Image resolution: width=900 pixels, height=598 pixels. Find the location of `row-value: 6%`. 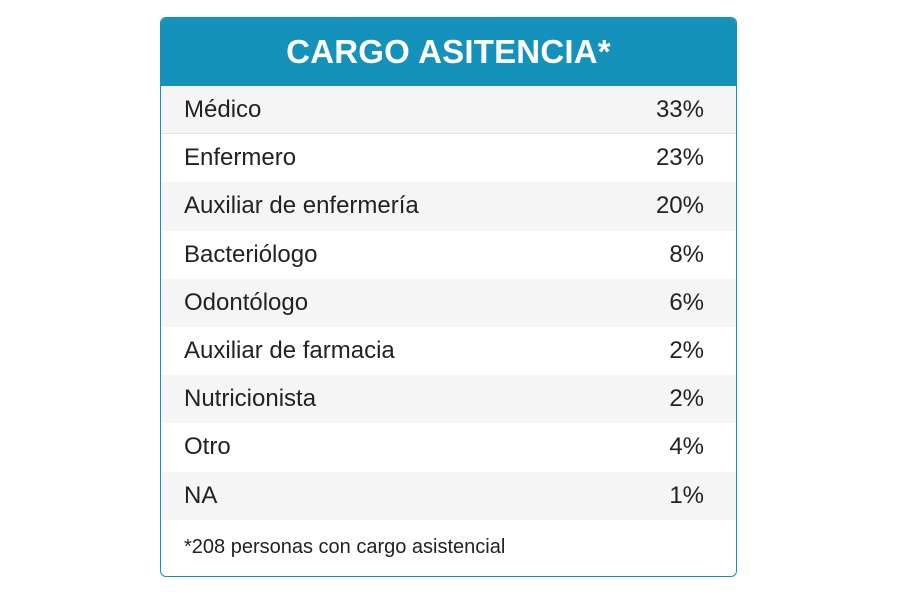

row-value: 6% is located at coordinates (686, 302).